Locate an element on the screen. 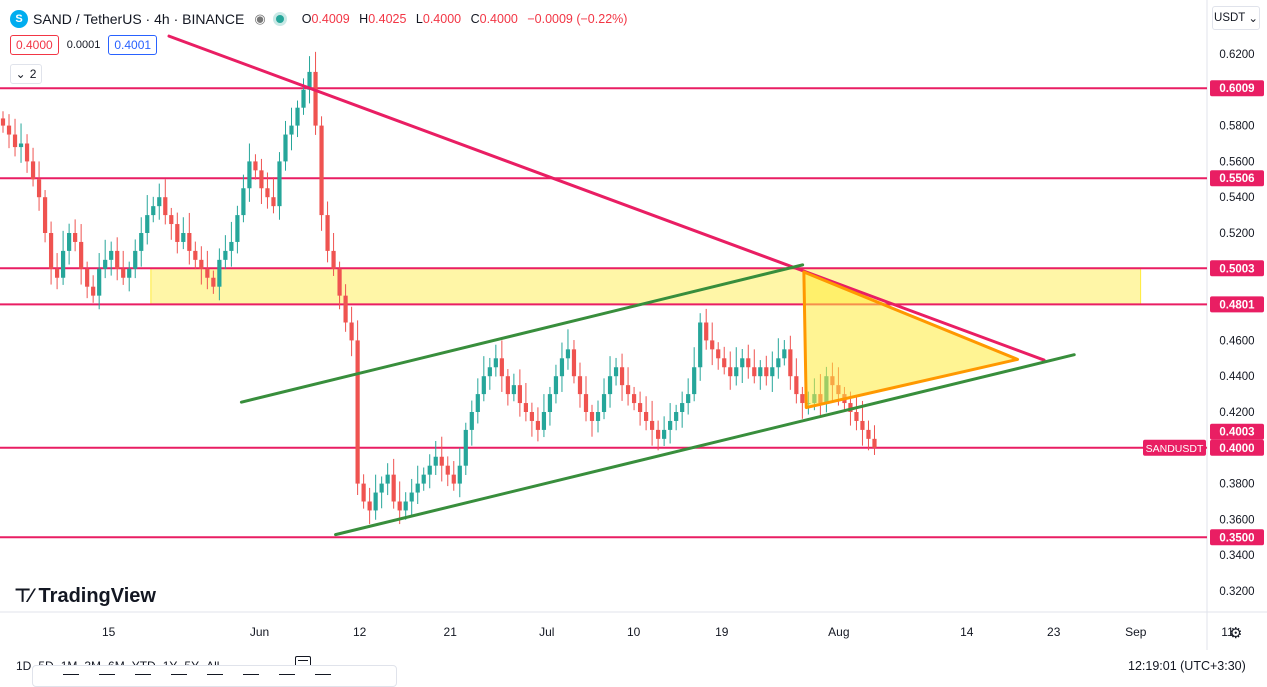 This screenshot has width=1267, height=687. level-price-tag: 0.4801 is located at coordinates (1237, 305).